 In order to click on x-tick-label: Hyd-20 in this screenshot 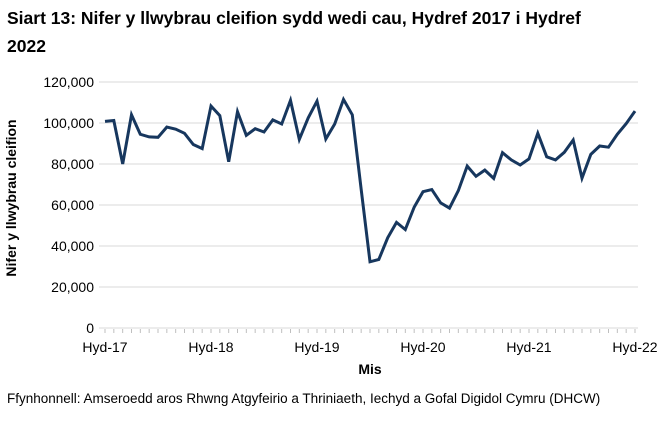, I will do `click(422, 347)`.